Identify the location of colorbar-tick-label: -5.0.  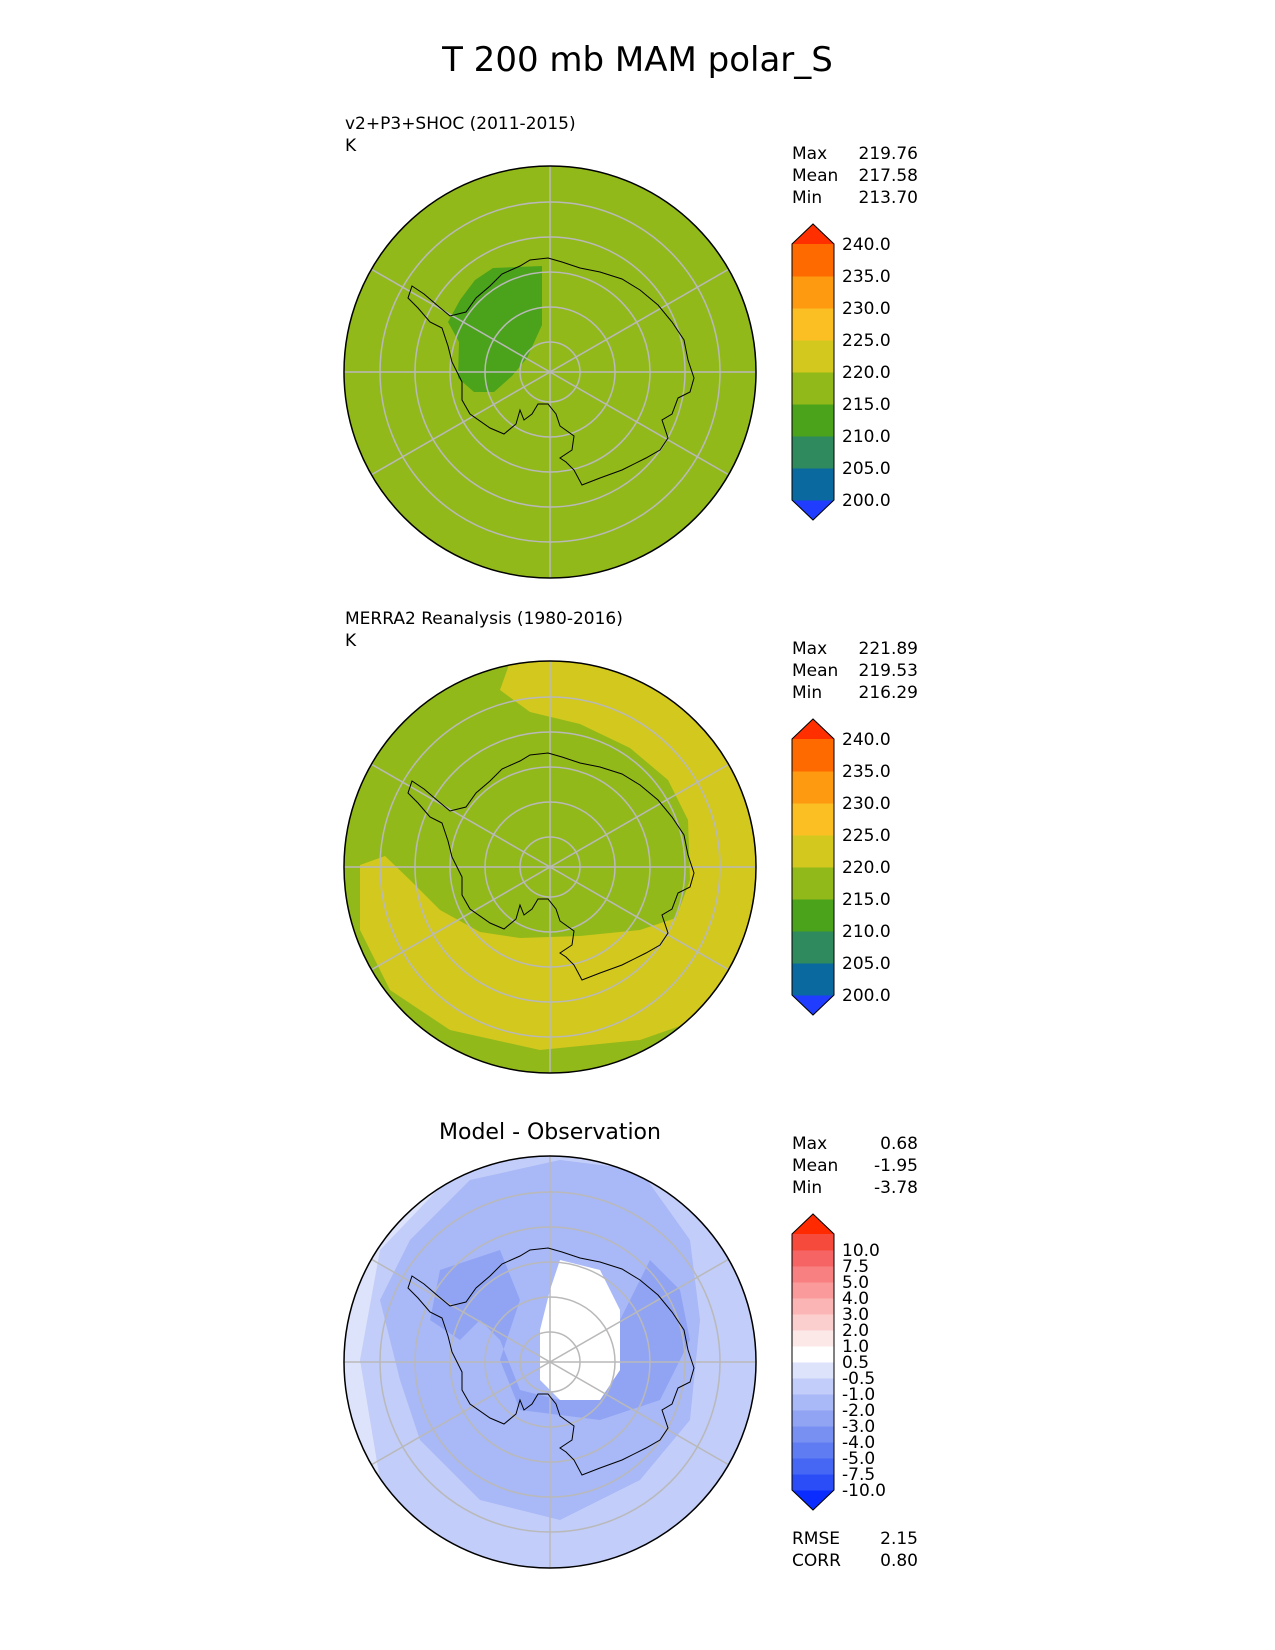
(858, 1459).